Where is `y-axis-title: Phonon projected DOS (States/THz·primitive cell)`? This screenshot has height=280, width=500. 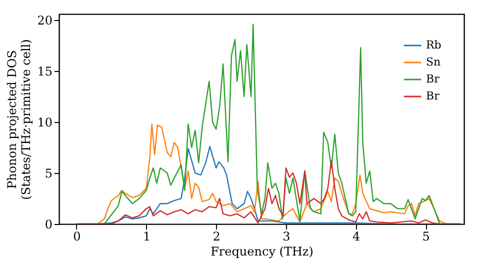 y-axis-title: Phonon projected DOS (States/THz·primitive cell) is located at coordinates (19, 119).